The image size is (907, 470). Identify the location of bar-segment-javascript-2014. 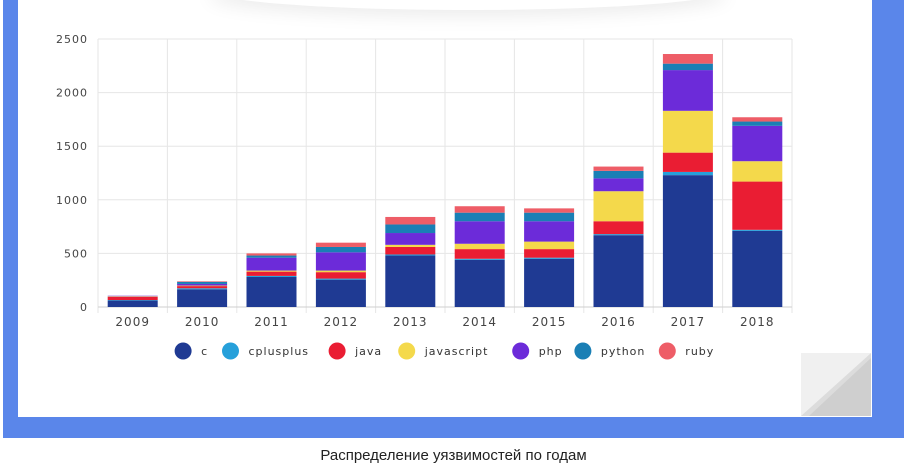
(479, 246).